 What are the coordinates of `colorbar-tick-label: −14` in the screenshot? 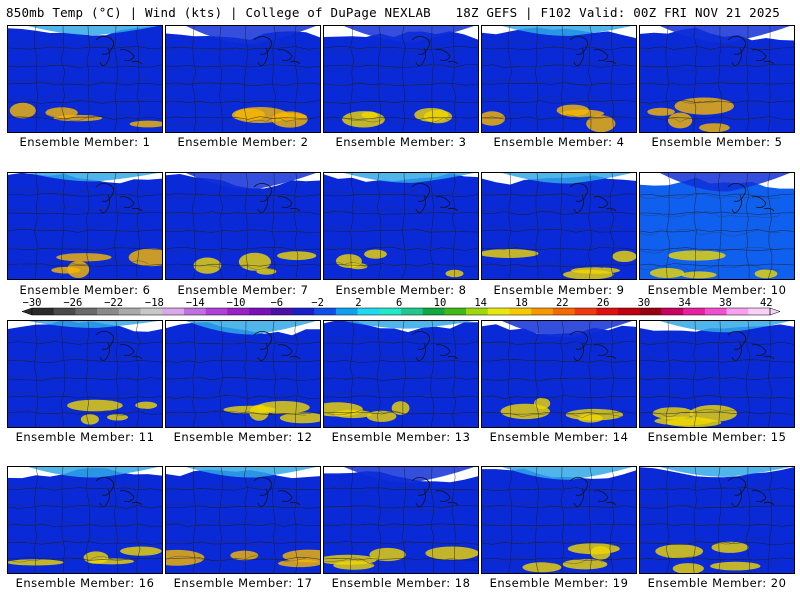 It's located at (195, 303).